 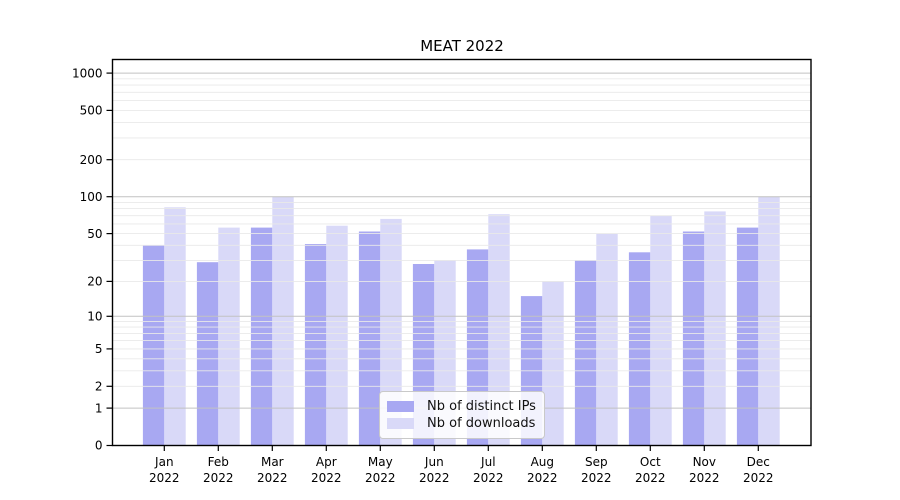 What do you see at coordinates (94, 317) in the screenshot?
I see `y-tick-label: 10` at bounding box center [94, 317].